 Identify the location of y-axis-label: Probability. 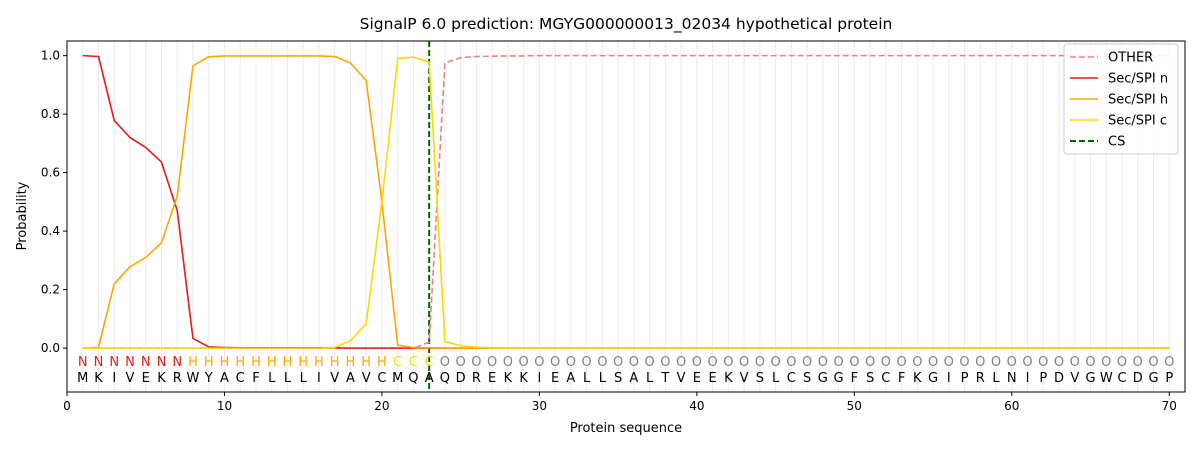
(22, 215).